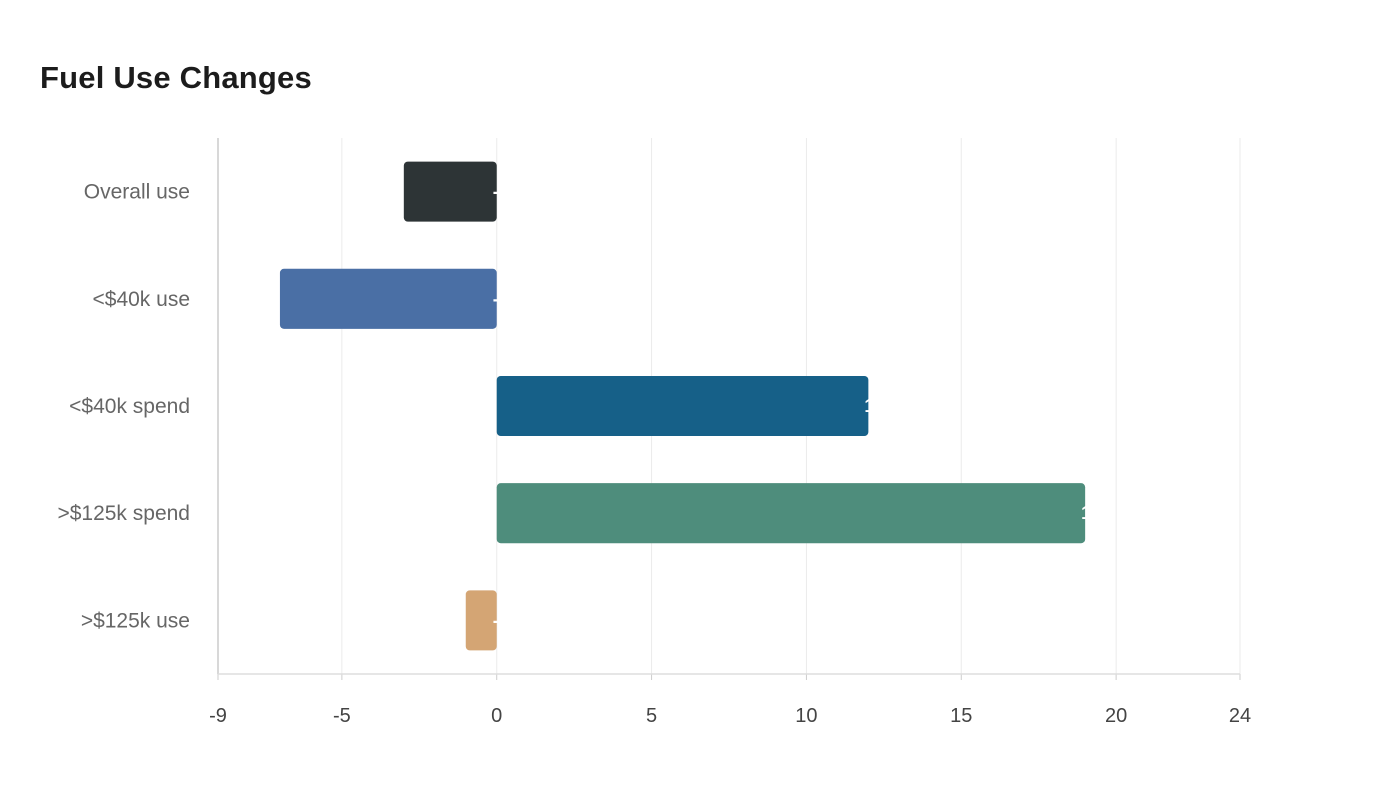  Describe the element at coordinates (1116, 716) in the screenshot. I see `x-tick-label: 20` at that location.